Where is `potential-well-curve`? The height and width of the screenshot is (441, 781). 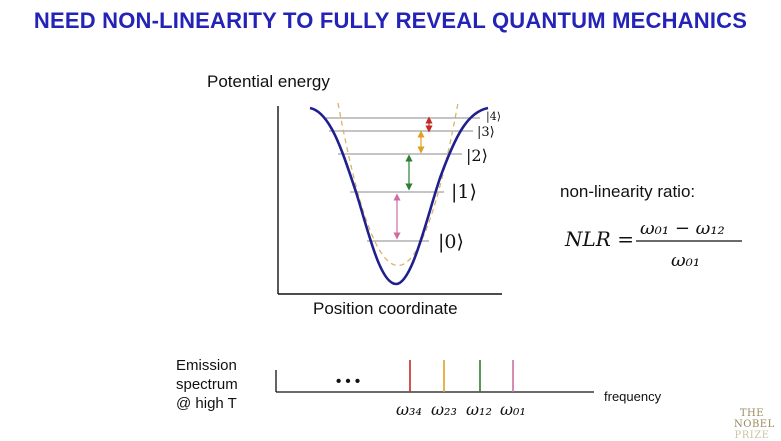 potential-well-curve is located at coordinates (399, 196).